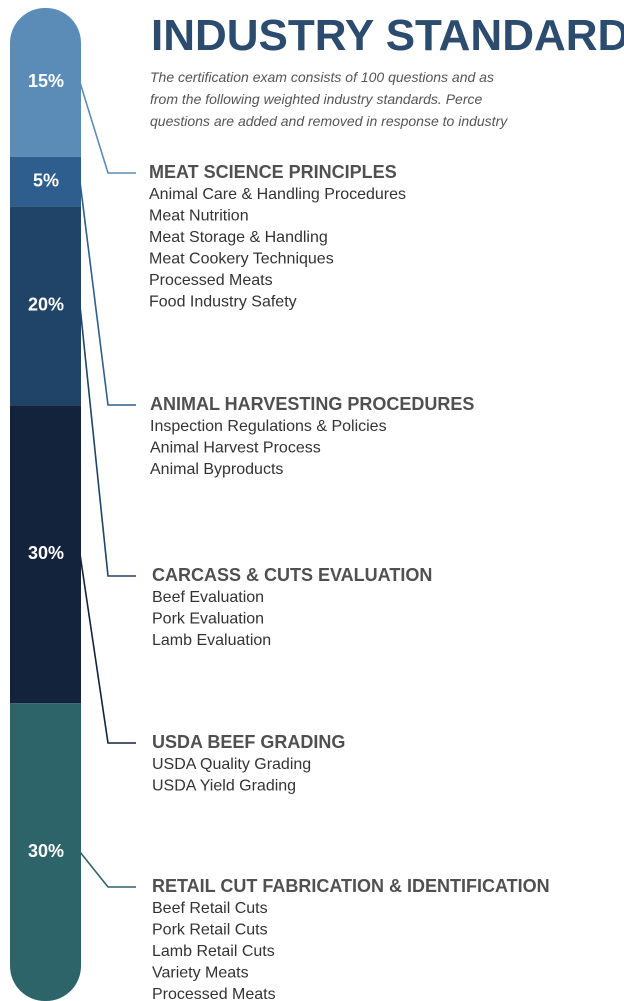  Describe the element at coordinates (292, 575) in the screenshot. I see `section-heading: CARCASS & CUTS EVALUATION` at that location.